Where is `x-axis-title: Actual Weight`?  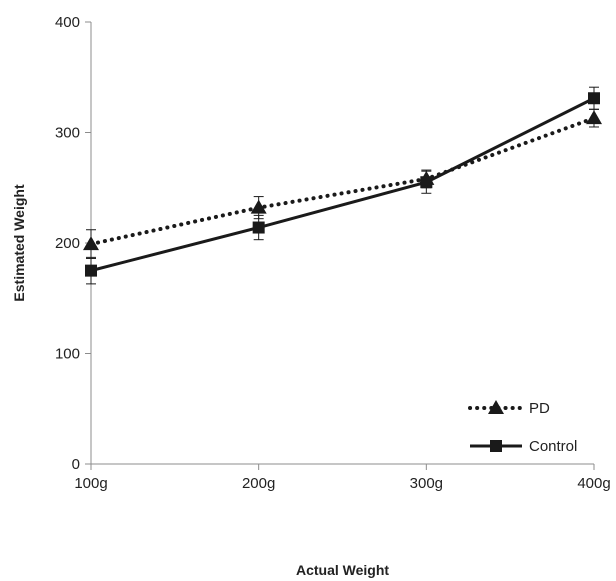
x-axis-title: Actual Weight is located at coordinates (342, 570).